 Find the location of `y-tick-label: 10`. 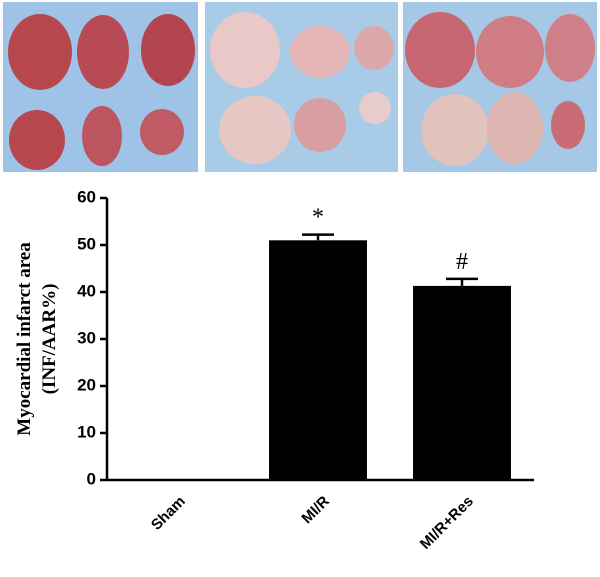

y-tick-label: 10 is located at coordinates (86, 431).